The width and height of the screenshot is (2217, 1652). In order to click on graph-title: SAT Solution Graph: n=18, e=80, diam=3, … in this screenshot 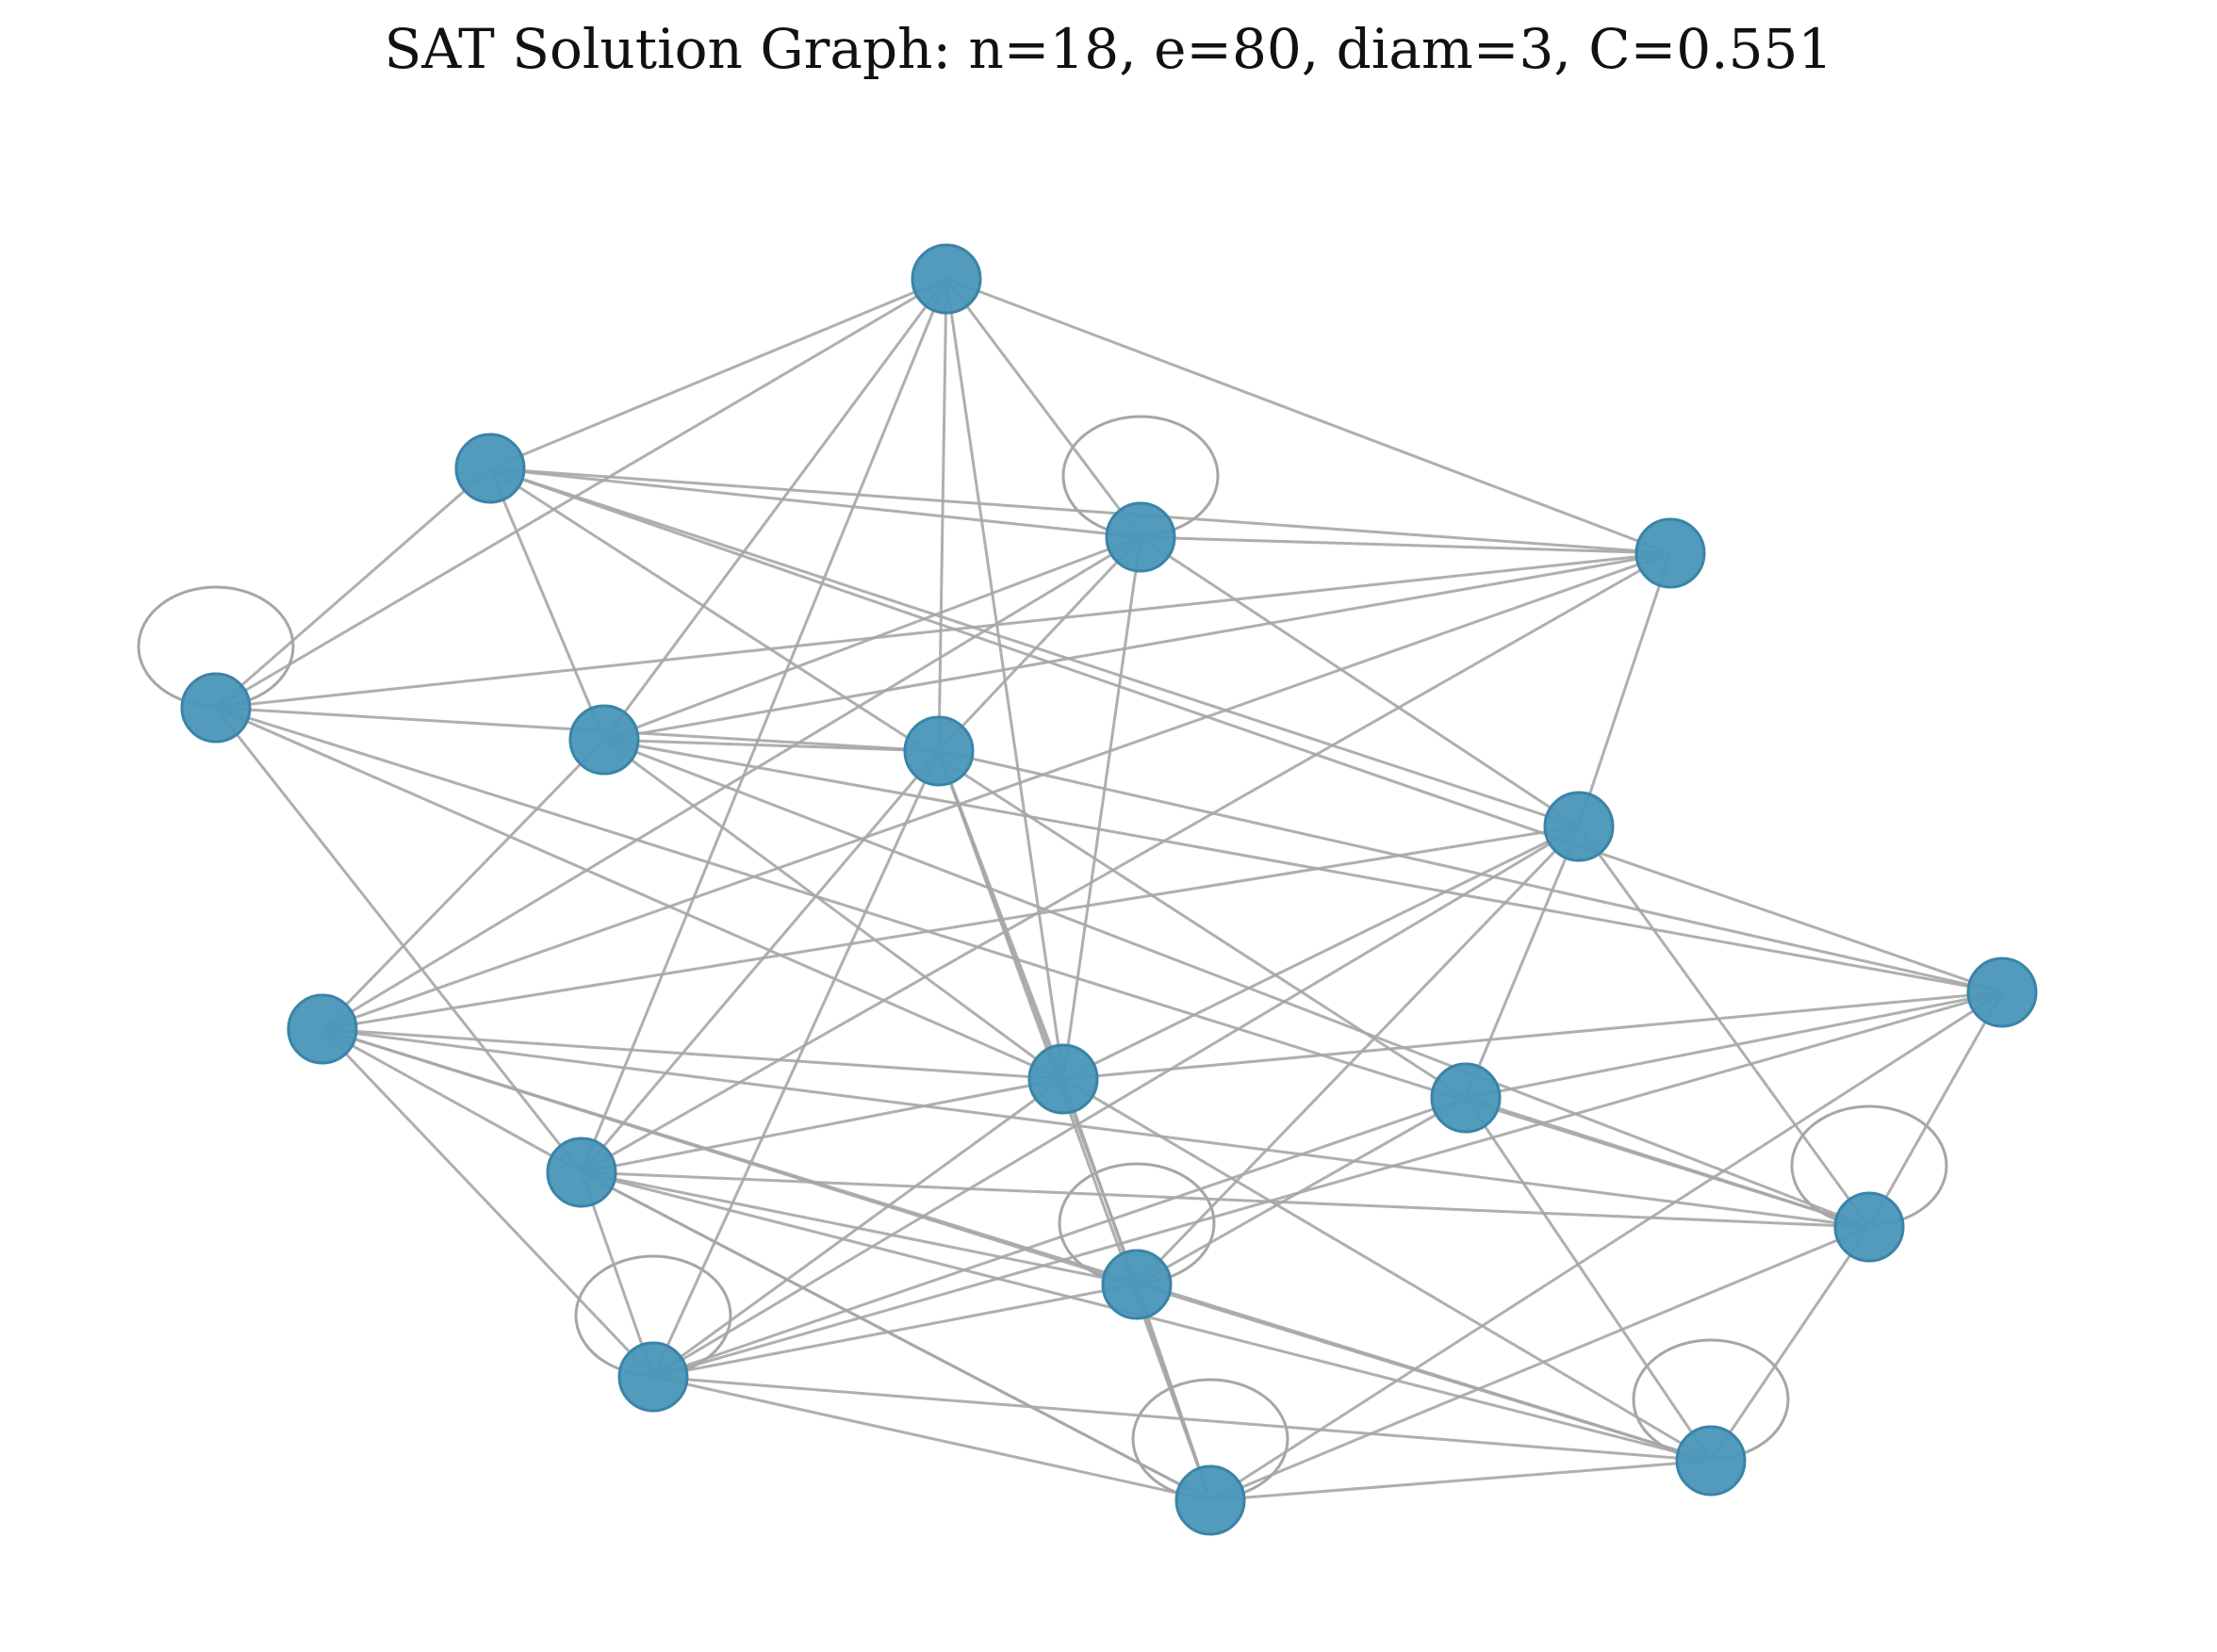, I will do `click(1108, 49)`.